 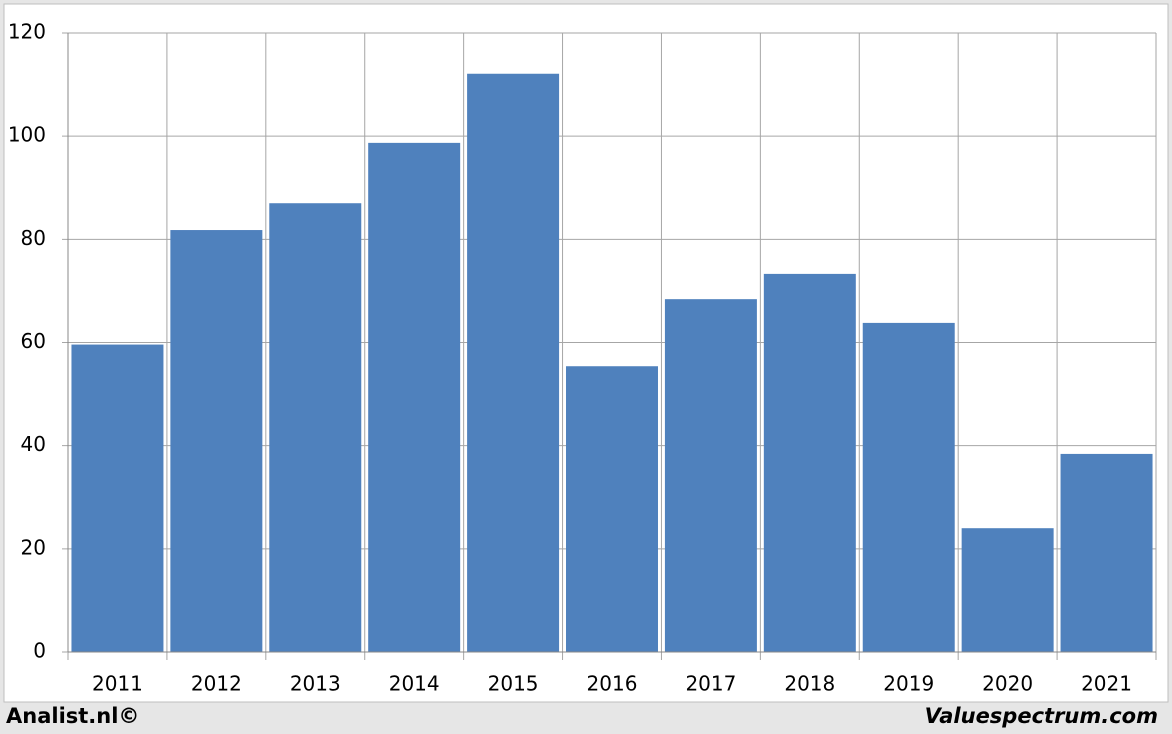 I want to click on x-tick-label: 2016, so click(x=612, y=684).